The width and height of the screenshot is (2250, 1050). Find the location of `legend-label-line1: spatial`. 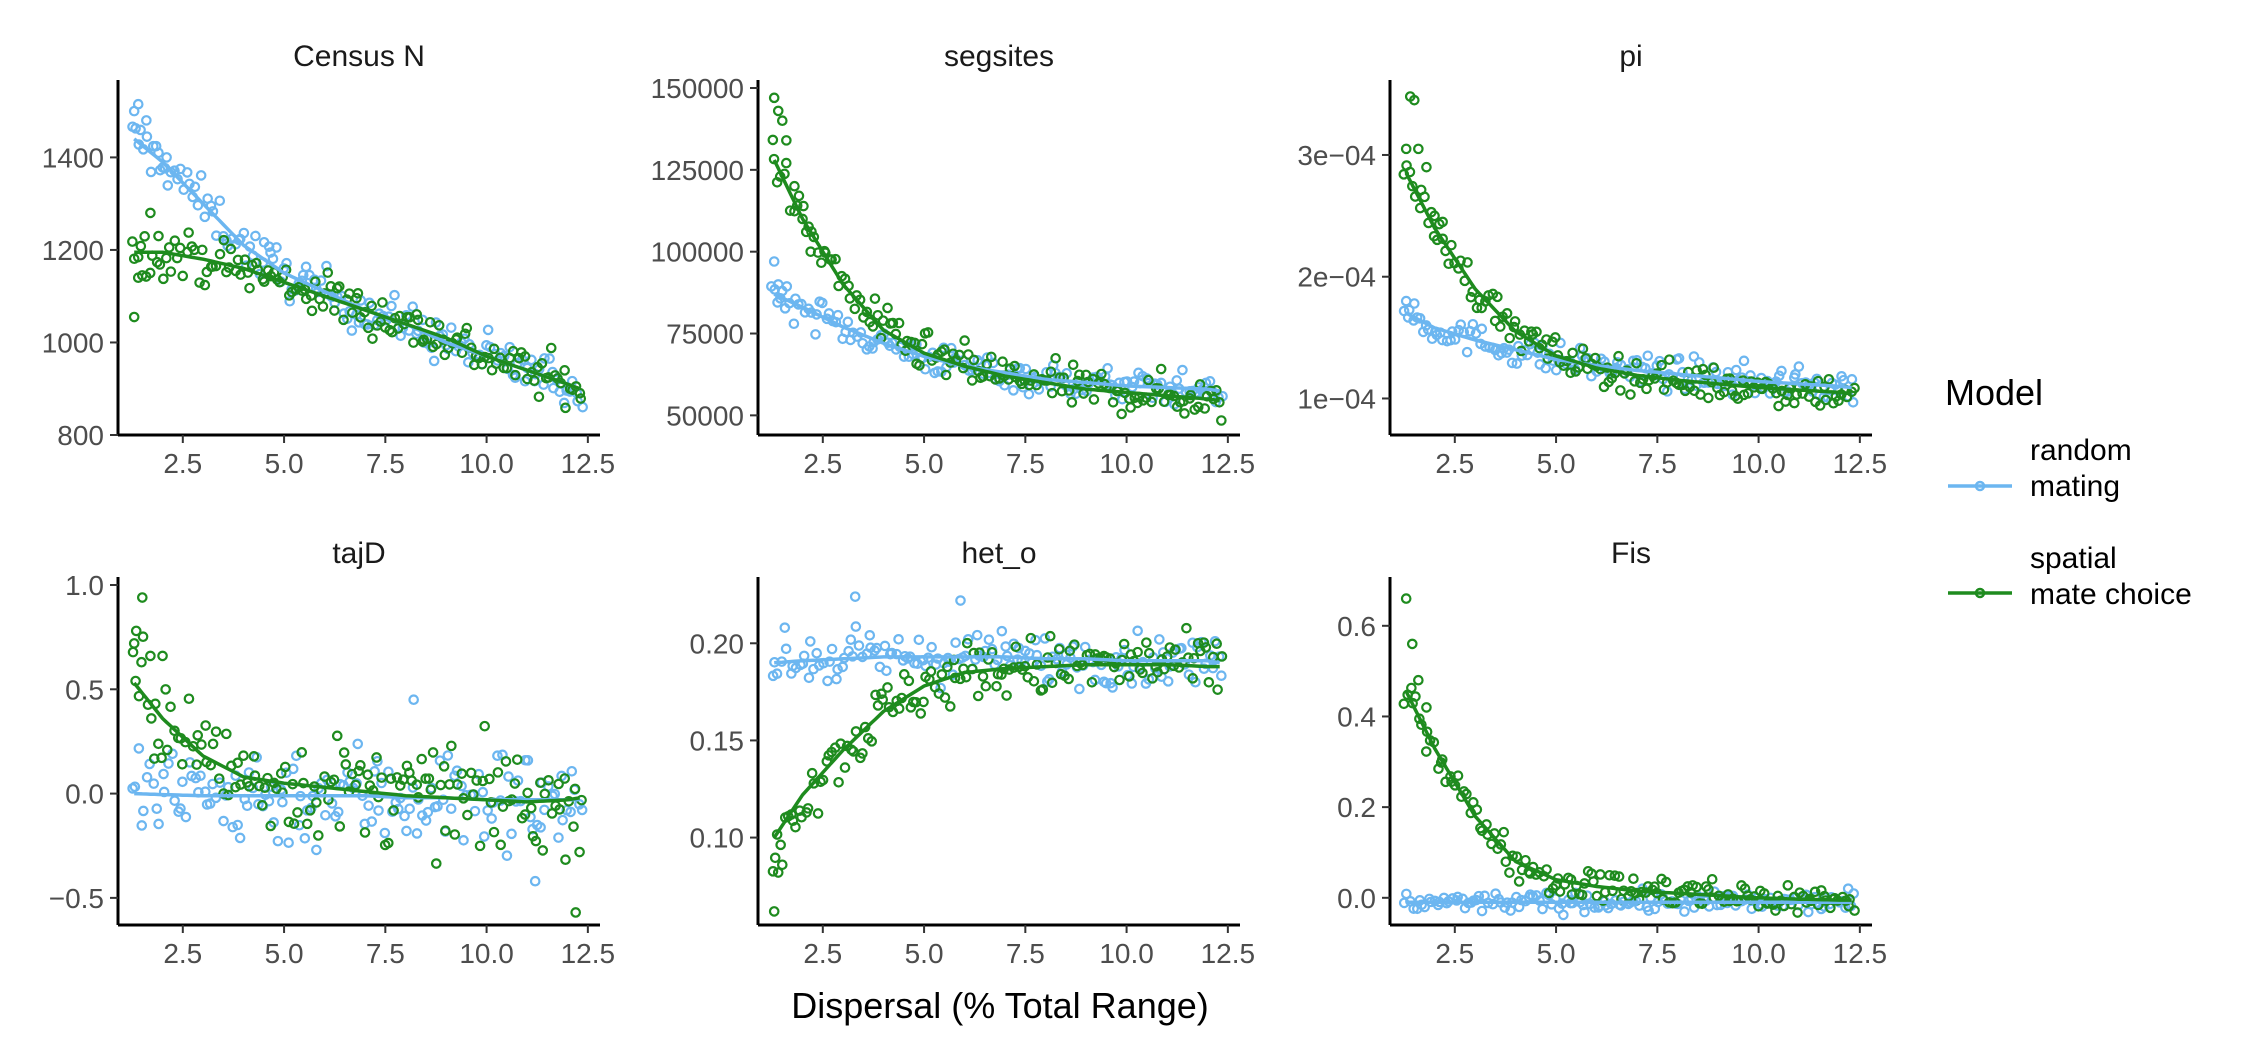

legend-label-line1: spatial is located at coordinates (2073, 558).